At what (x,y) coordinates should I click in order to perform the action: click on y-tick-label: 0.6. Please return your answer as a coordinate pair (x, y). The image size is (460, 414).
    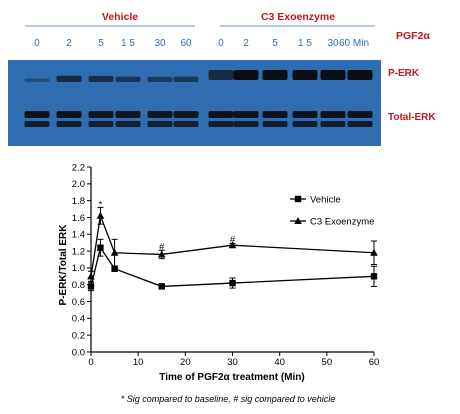
    Looking at the image, I should click on (78, 302).